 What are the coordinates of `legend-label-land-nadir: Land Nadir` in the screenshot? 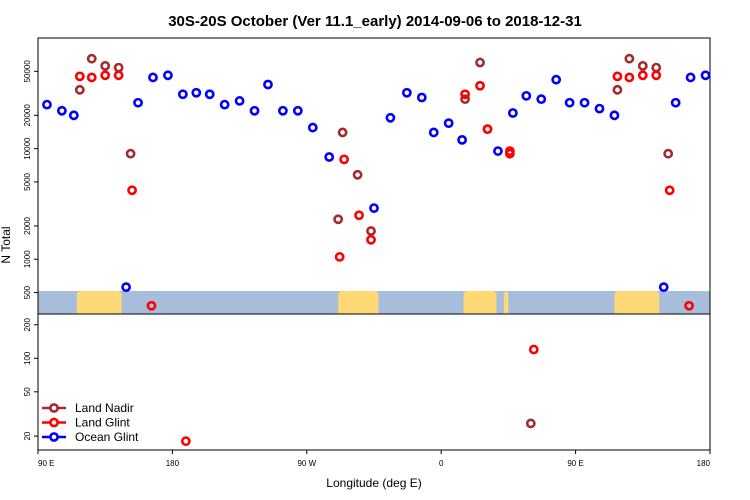 It's located at (104, 408).